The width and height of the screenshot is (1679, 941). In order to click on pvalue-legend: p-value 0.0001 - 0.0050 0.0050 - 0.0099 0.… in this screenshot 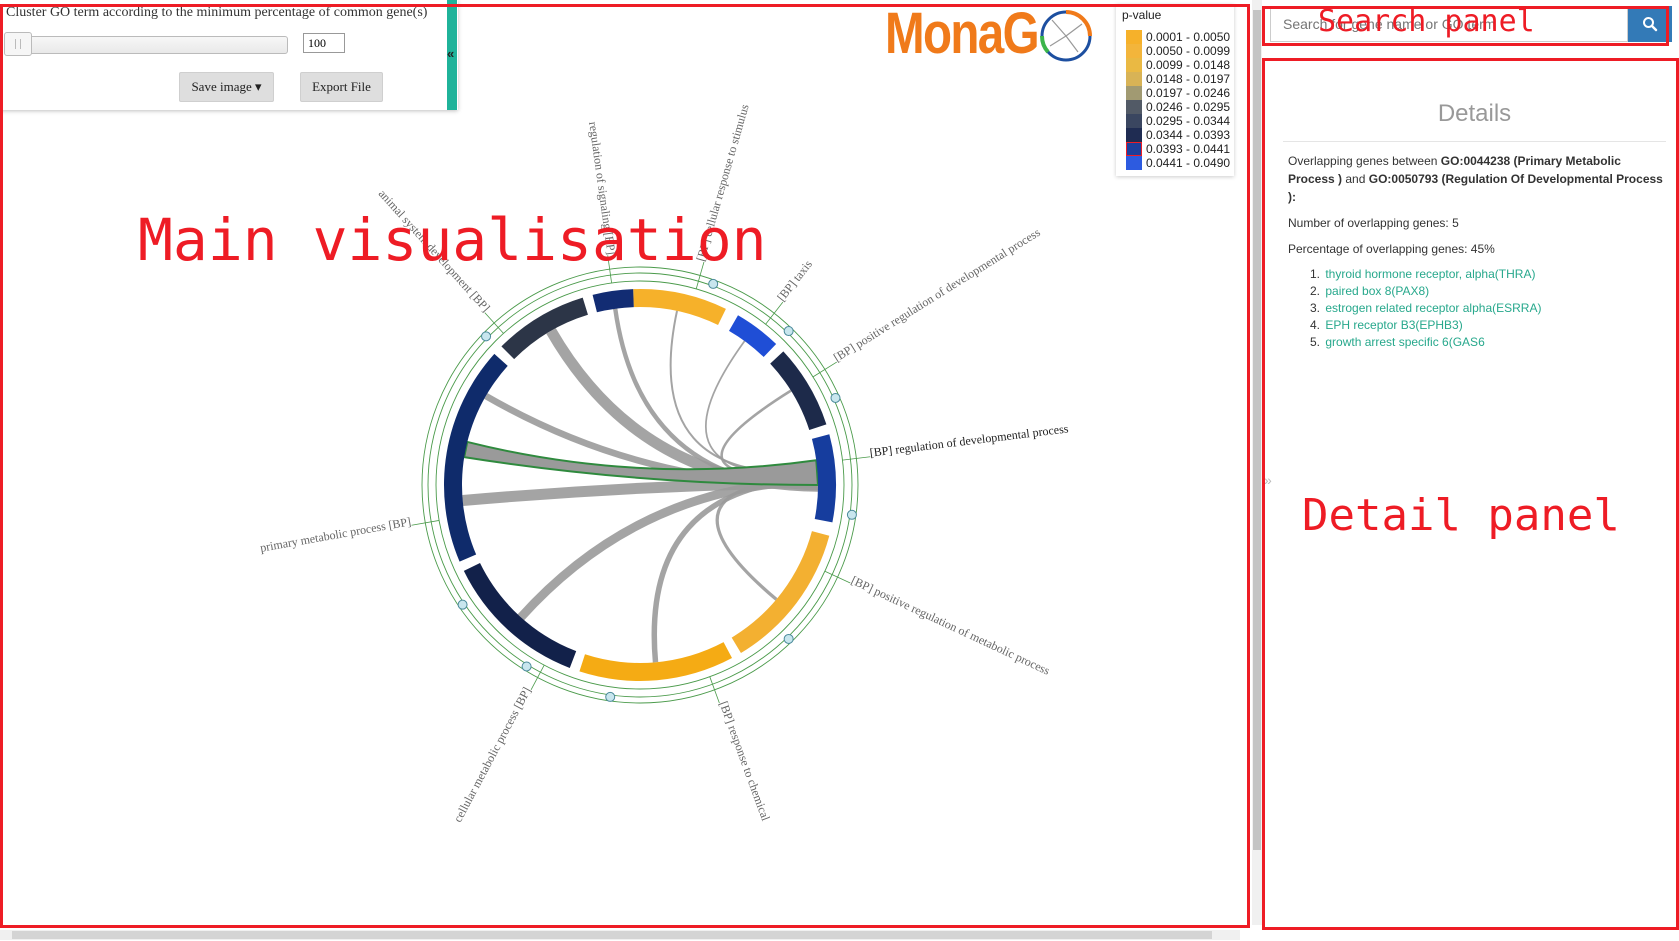, I will do `click(1175, 90)`.